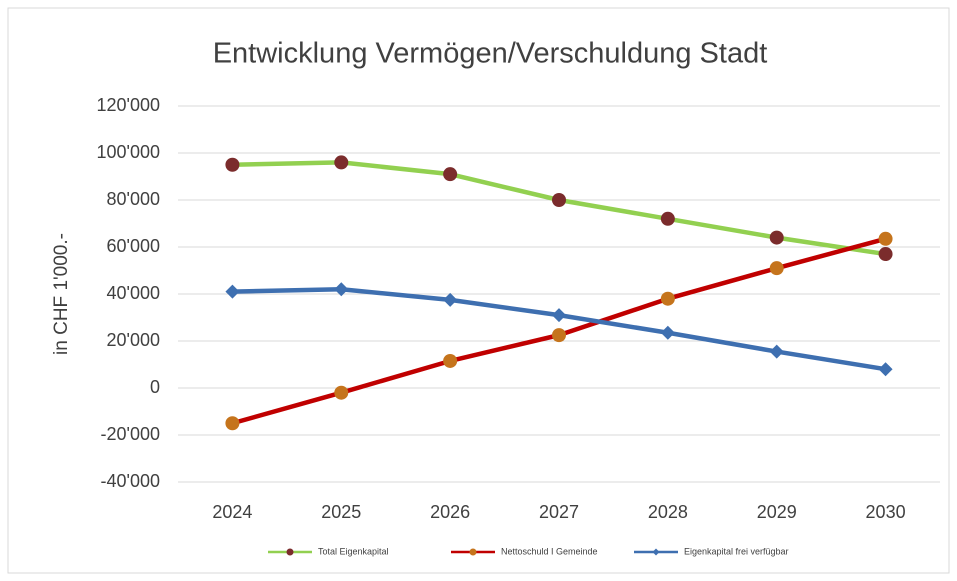 This screenshot has width=957, height=581. What do you see at coordinates (232, 512) in the screenshot?
I see `x-tick-label: 2024` at bounding box center [232, 512].